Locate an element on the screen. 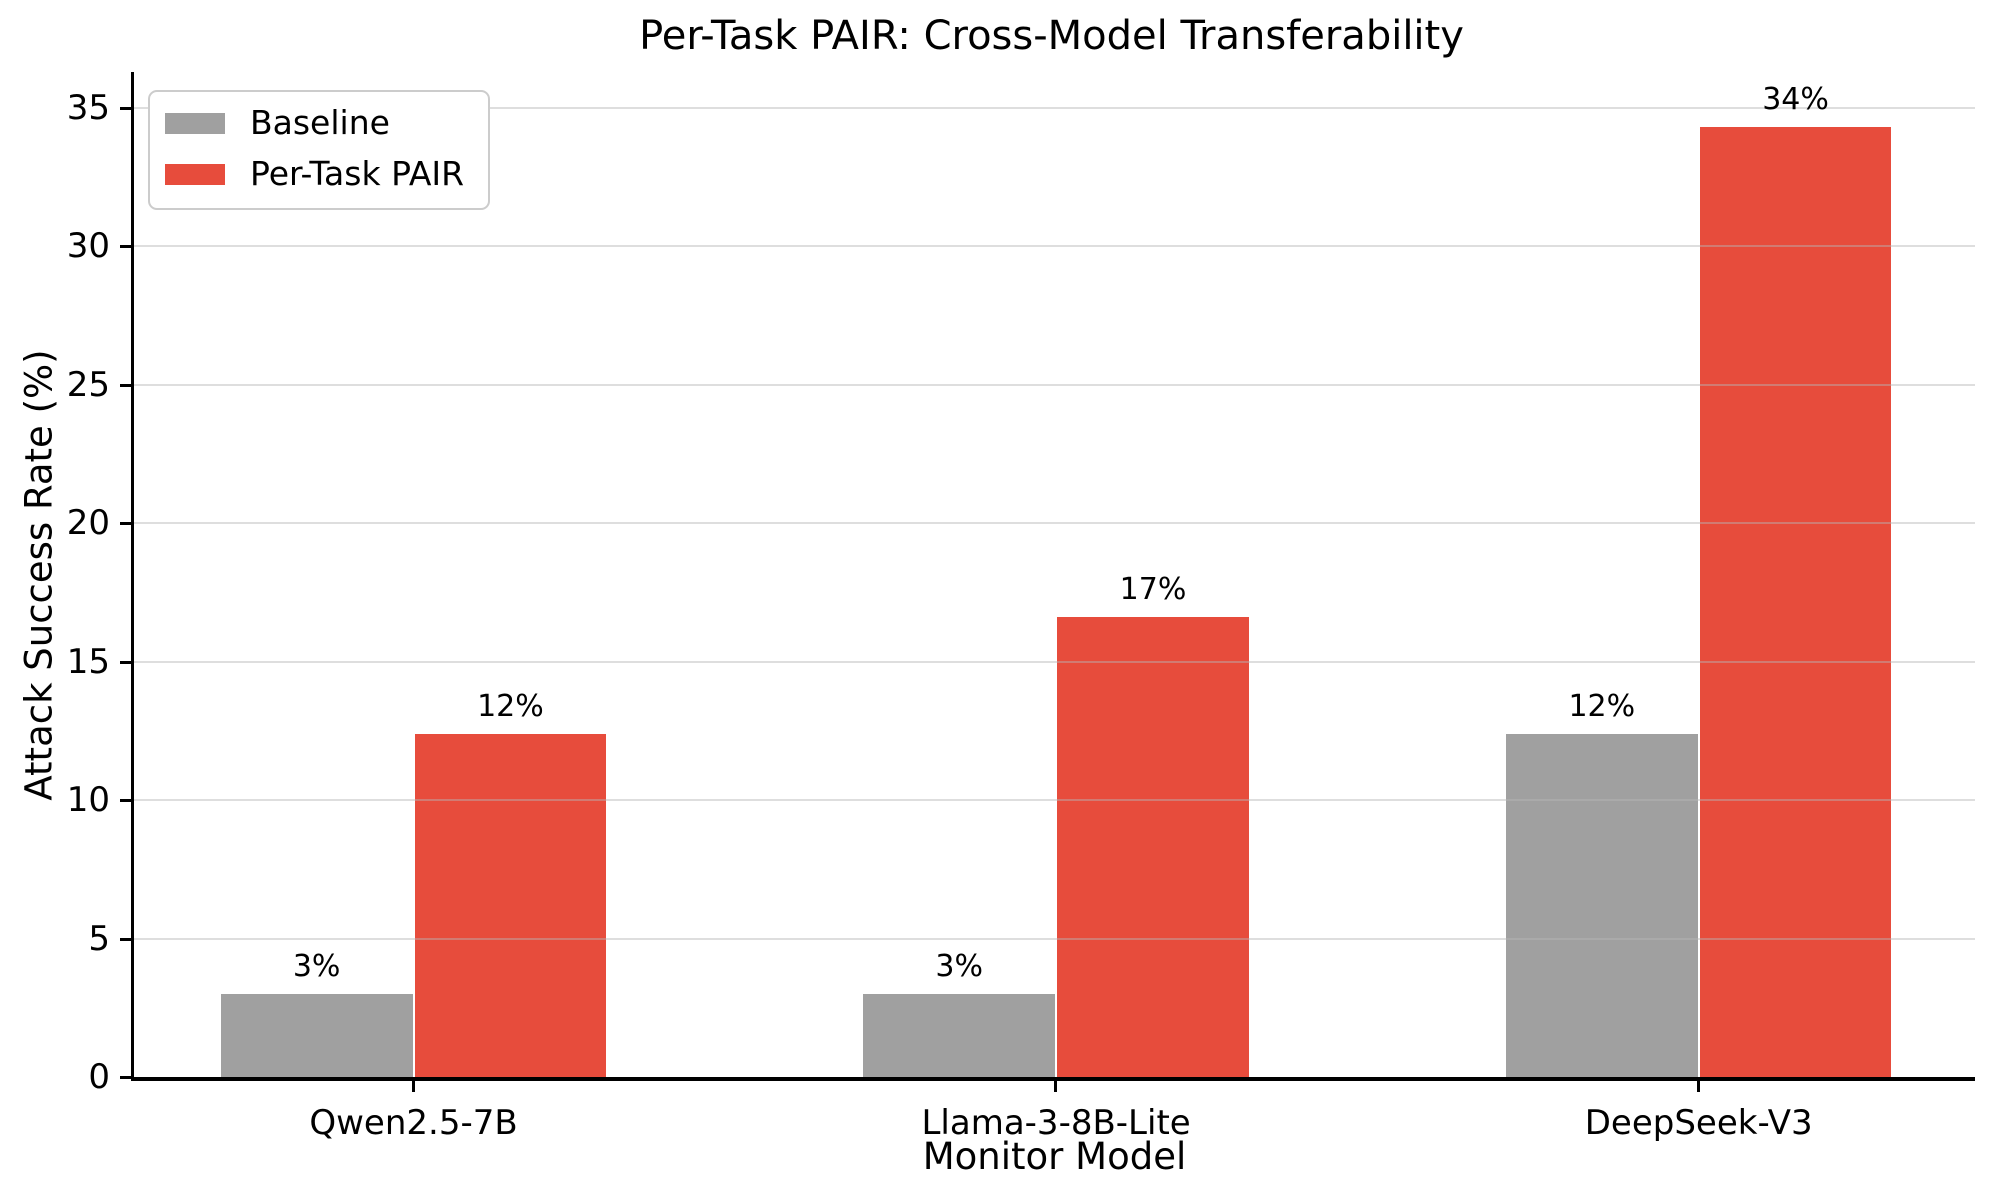 This screenshot has height=1200, width=2000. y-tick-label: 25 is located at coordinates (88, 384).